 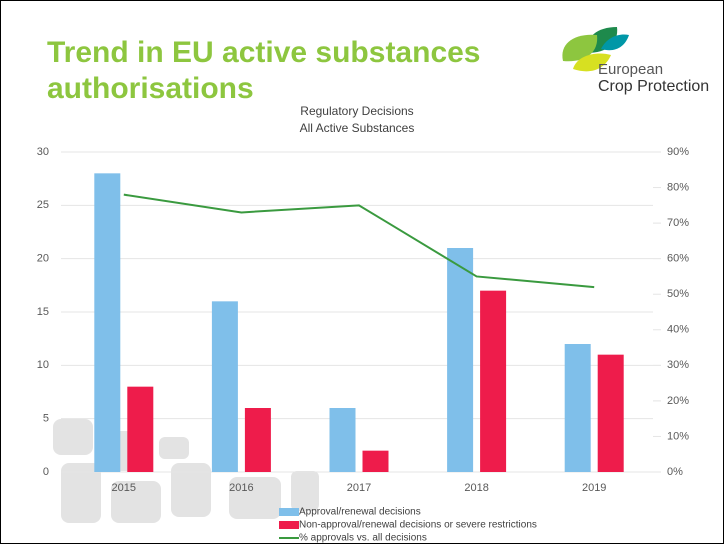 What do you see at coordinates (476, 488) in the screenshot?
I see `x-tick-label: 2018` at bounding box center [476, 488].